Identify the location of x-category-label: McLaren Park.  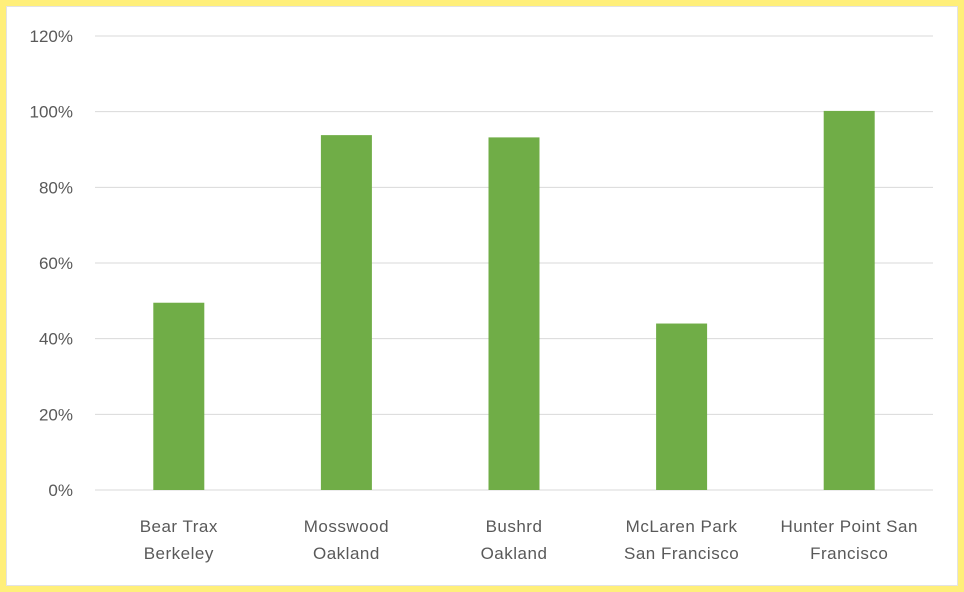
(682, 526).